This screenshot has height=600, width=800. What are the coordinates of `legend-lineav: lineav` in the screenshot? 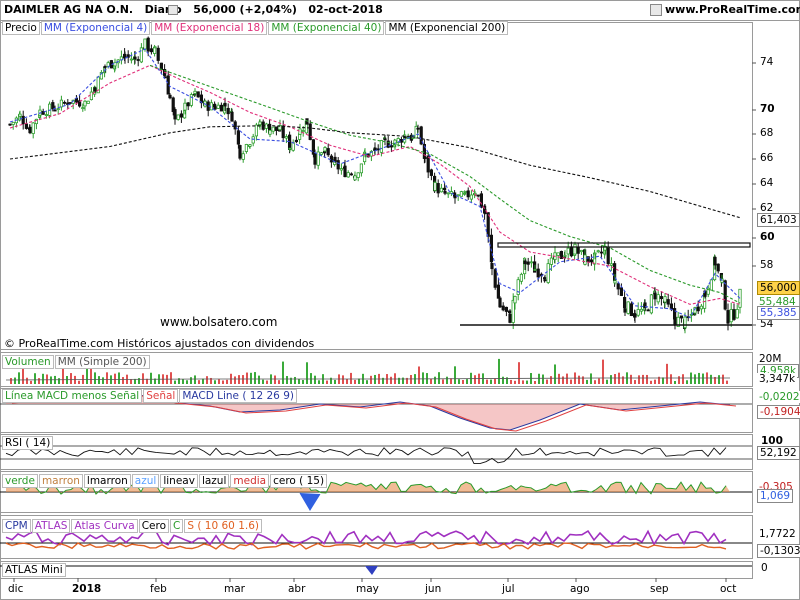 It's located at (179, 481).